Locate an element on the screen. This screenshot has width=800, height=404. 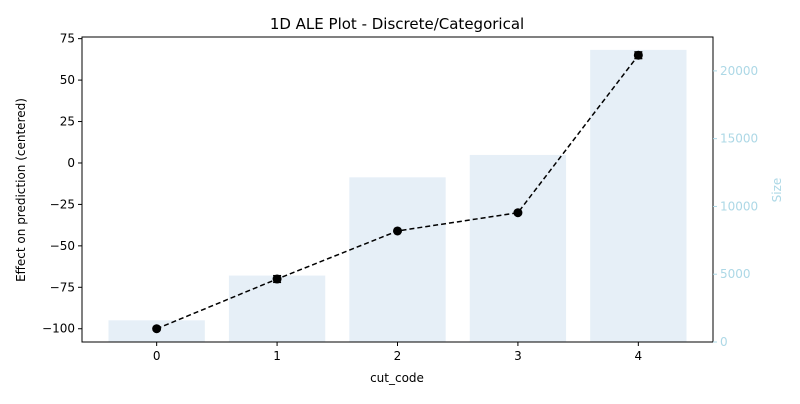
y-tick-label: 75 is located at coordinates (67, 39).